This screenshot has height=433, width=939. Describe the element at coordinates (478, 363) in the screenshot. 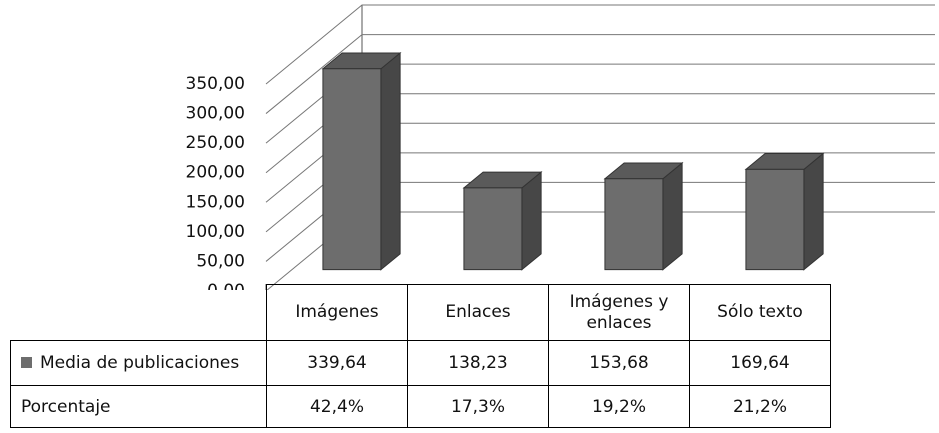

I see `value-cell: 138,23` at that location.